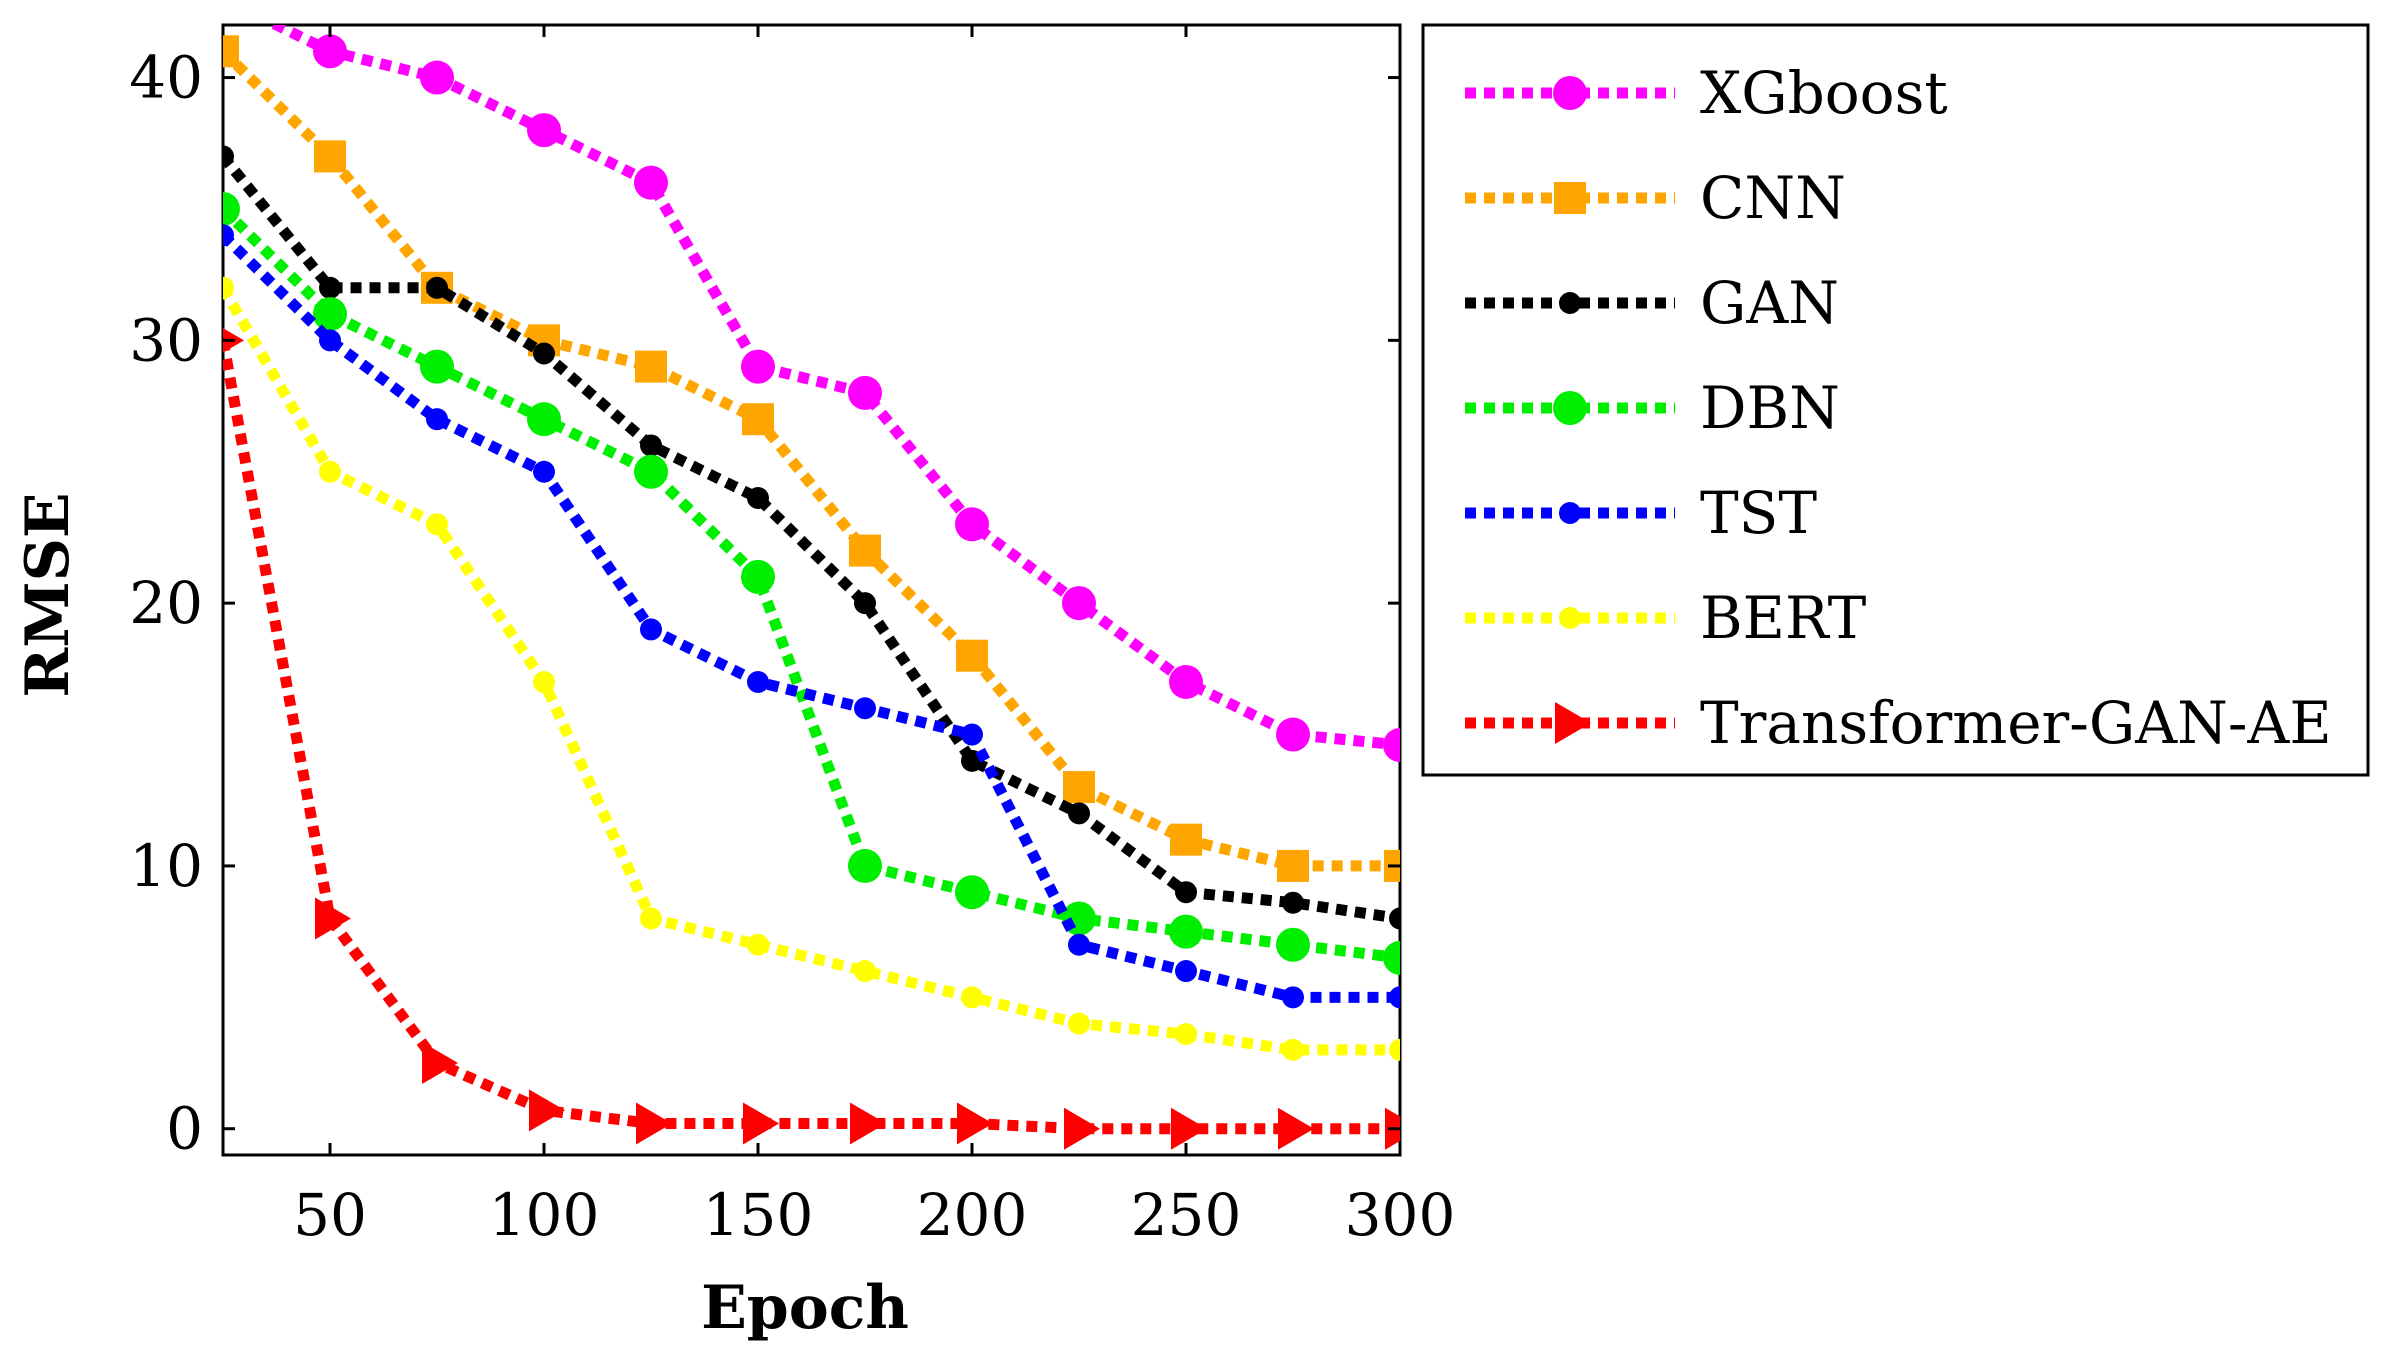  I want to click on y-tick-label: 30, so click(166, 340).